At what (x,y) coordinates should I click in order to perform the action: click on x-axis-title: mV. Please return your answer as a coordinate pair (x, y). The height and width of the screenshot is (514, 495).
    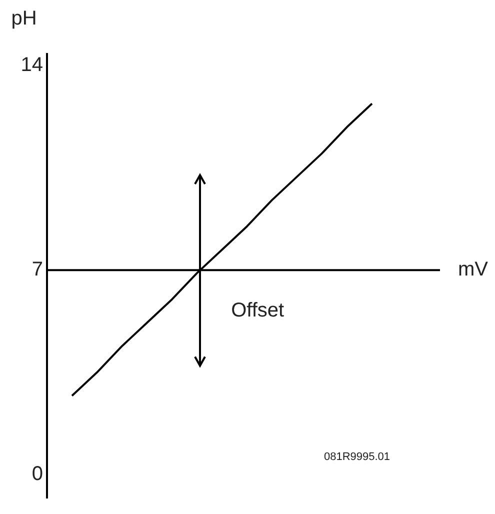
    Looking at the image, I should click on (473, 269).